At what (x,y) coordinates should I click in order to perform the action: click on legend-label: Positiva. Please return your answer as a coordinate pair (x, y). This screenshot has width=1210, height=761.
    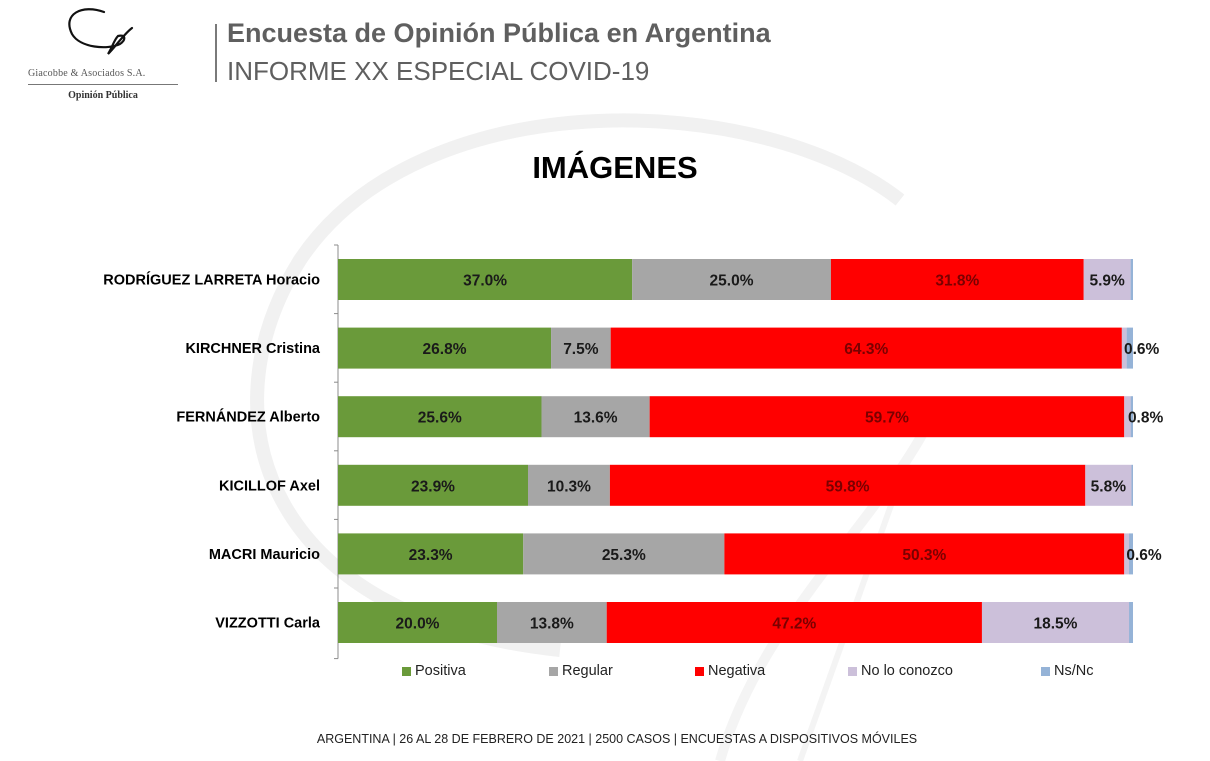
    Looking at the image, I should click on (440, 671).